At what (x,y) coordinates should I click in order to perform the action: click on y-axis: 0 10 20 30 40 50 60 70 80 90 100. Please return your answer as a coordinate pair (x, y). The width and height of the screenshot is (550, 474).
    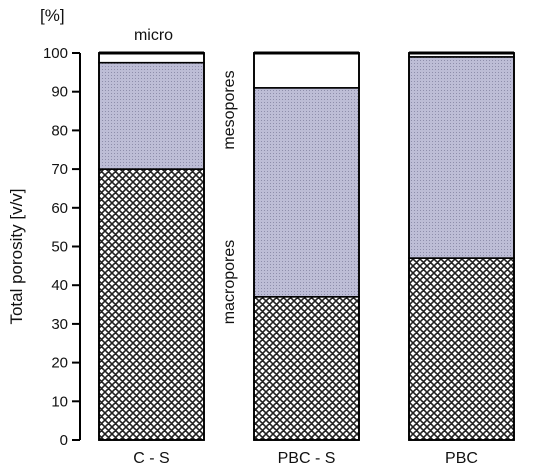
    Looking at the image, I should click on (62, 247).